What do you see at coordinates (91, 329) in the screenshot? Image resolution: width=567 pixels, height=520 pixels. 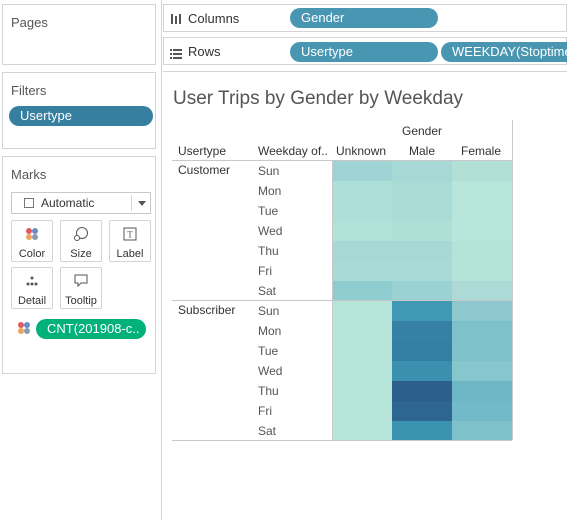 I see `measure-pill-cnt: CNT(201908-c..` at bounding box center [91, 329].